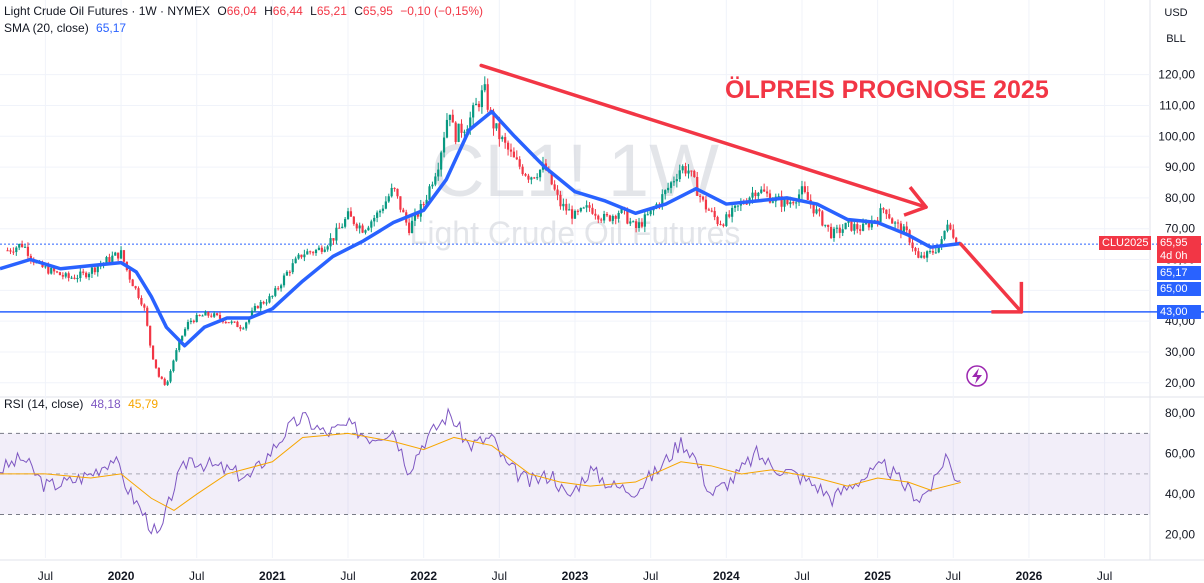 The width and height of the screenshot is (1204, 583). Describe the element at coordinates (703, 136) in the screenshot. I see `resistance-trendline` at that location.